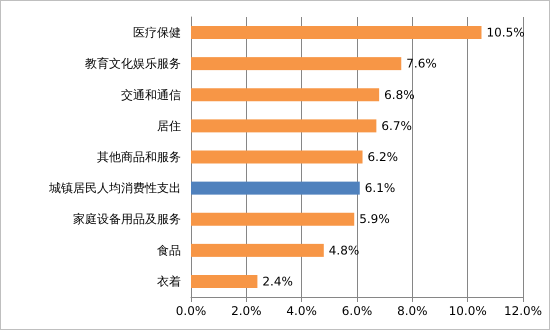 This screenshot has width=550, height=330. Describe the element at coordinates (412, 311) in the screenshot. I see `x-tick-label: 8.0%` at that location.